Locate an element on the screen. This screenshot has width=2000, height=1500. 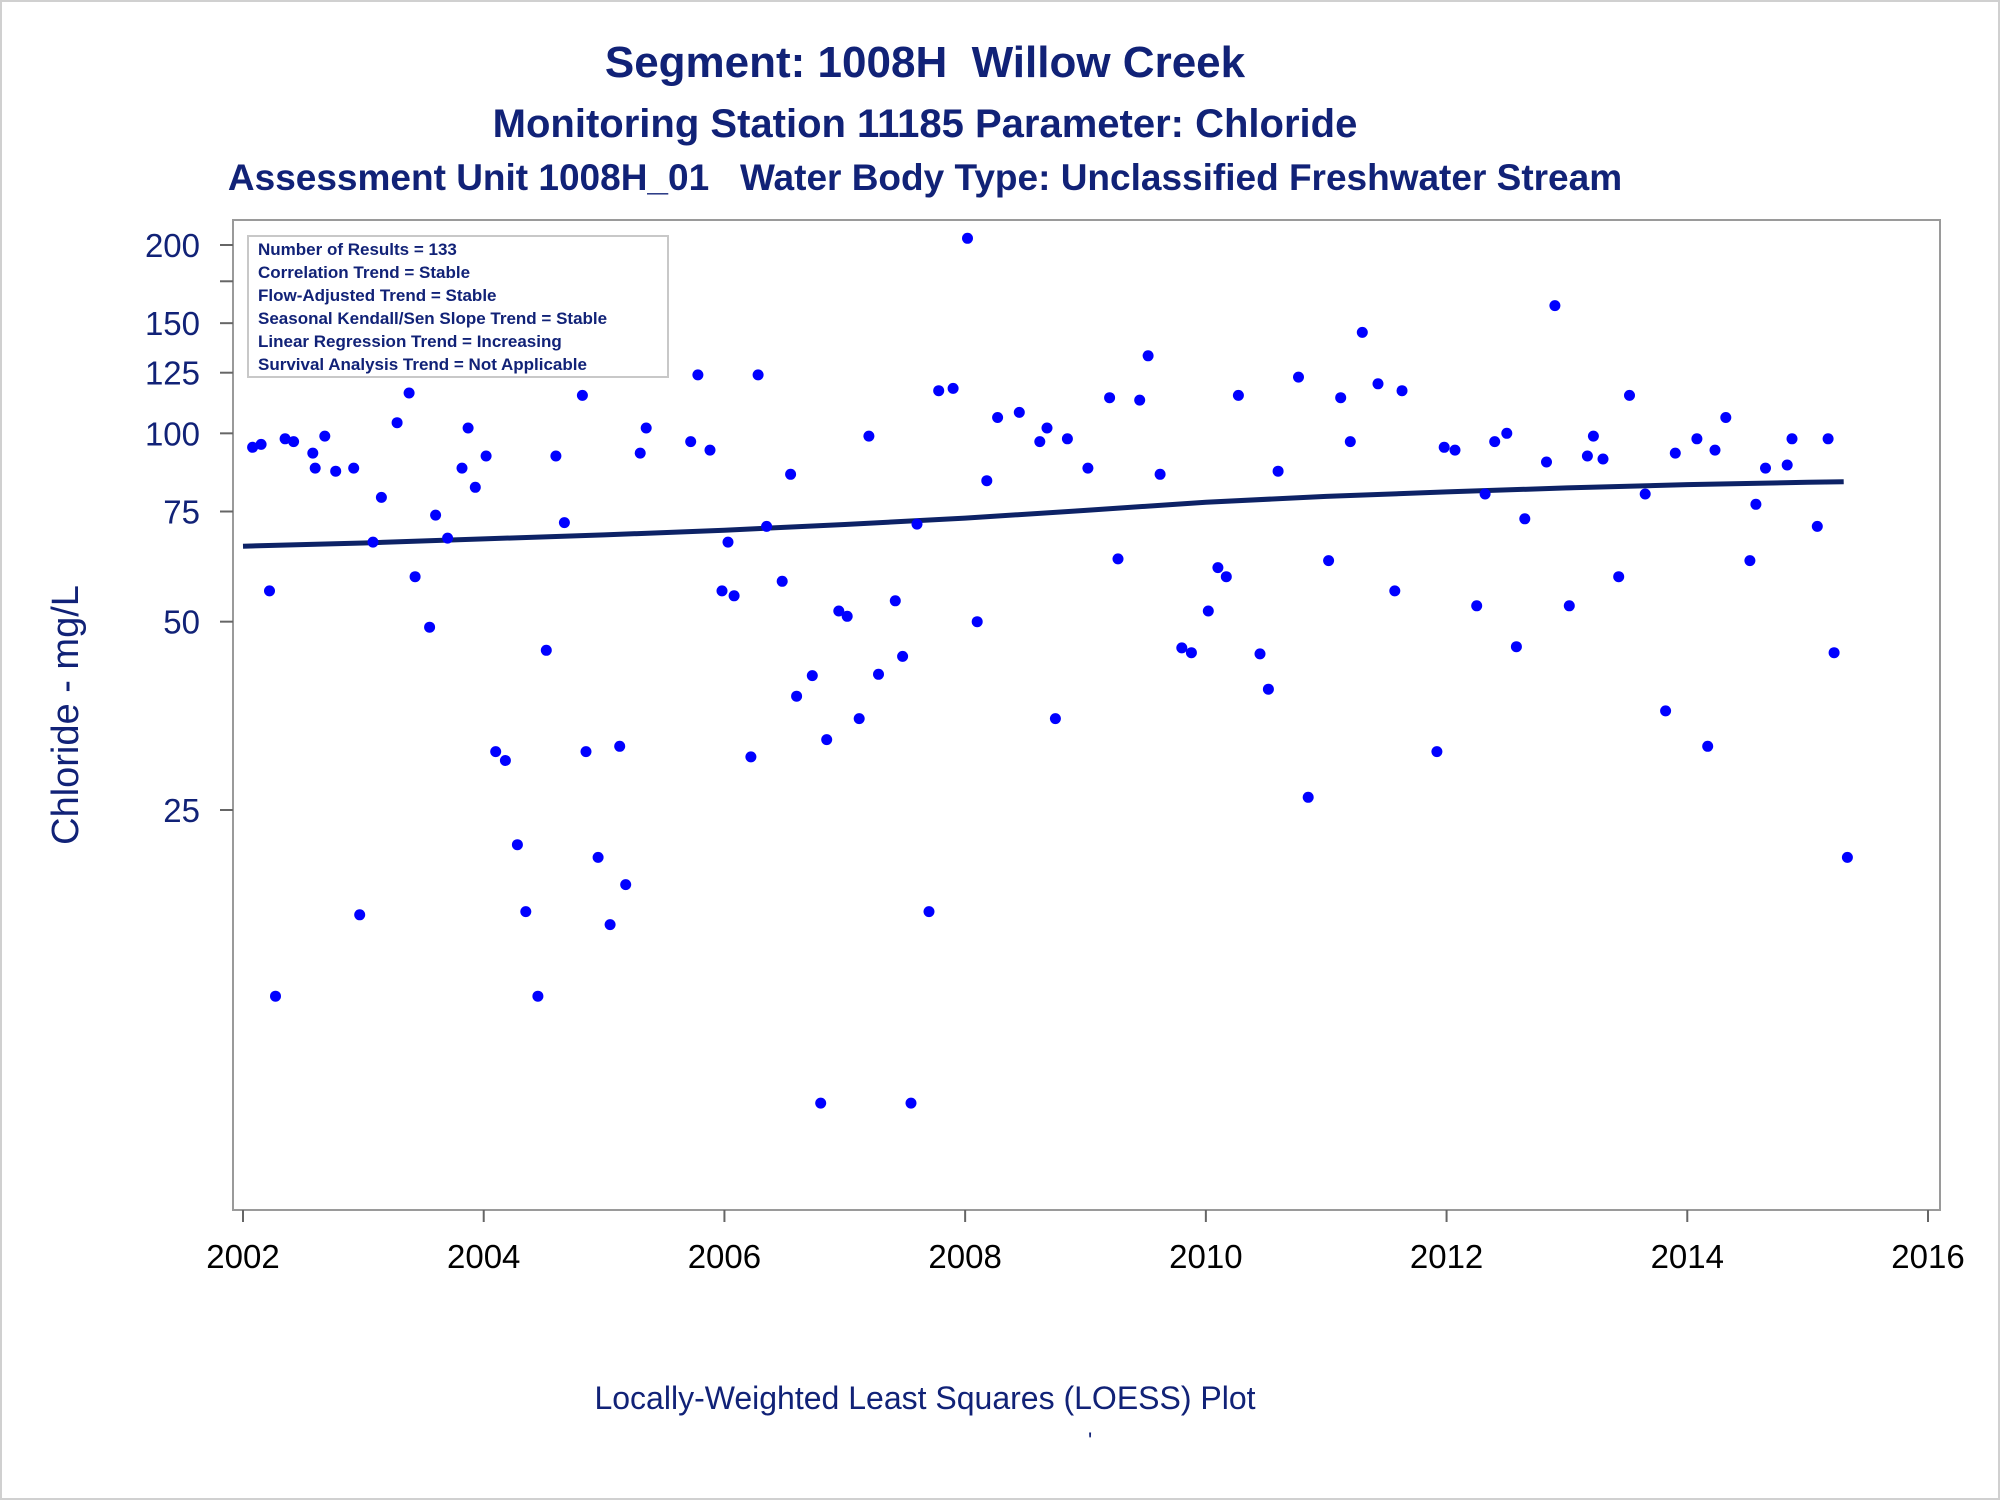
x-tick-label: 2014 is located at coordinates (1687, 1256).